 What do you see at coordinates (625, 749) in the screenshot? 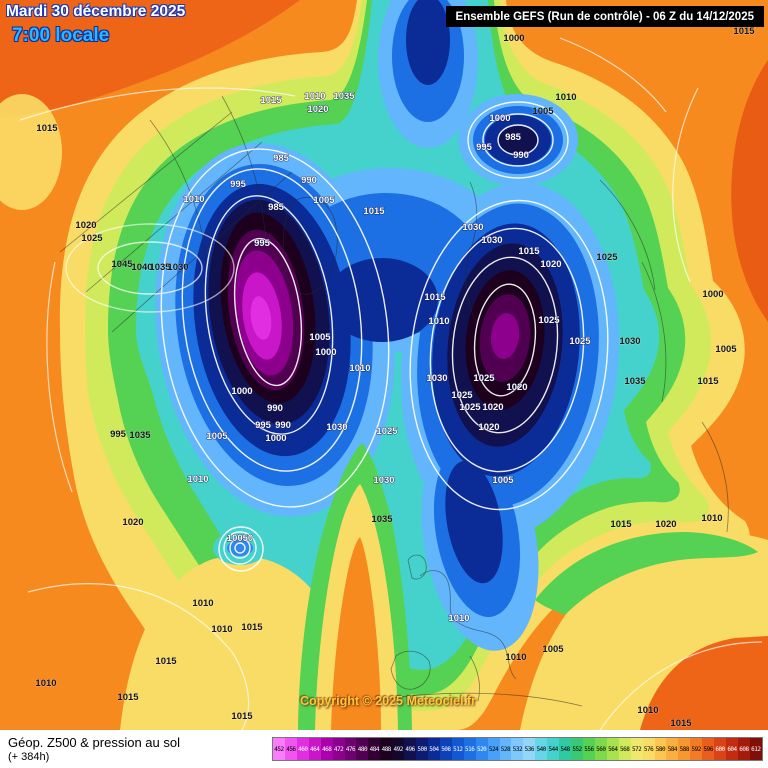
I see `colorbar-value: 568` at bounding box center [625, 749].